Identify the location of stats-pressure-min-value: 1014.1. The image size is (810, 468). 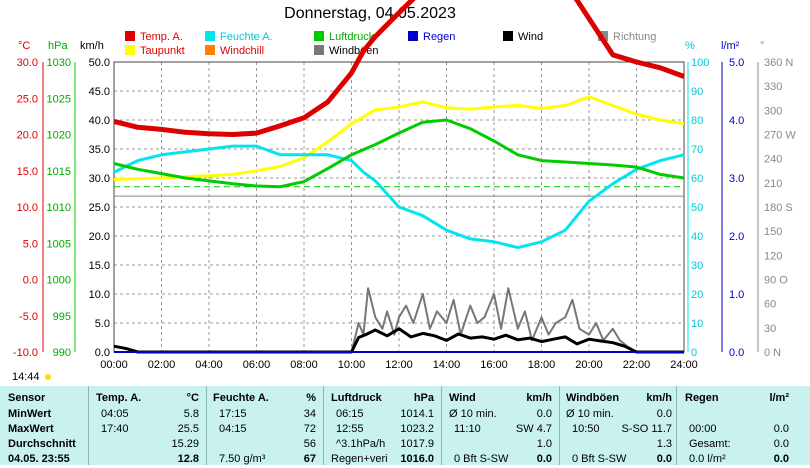
(417, 414).